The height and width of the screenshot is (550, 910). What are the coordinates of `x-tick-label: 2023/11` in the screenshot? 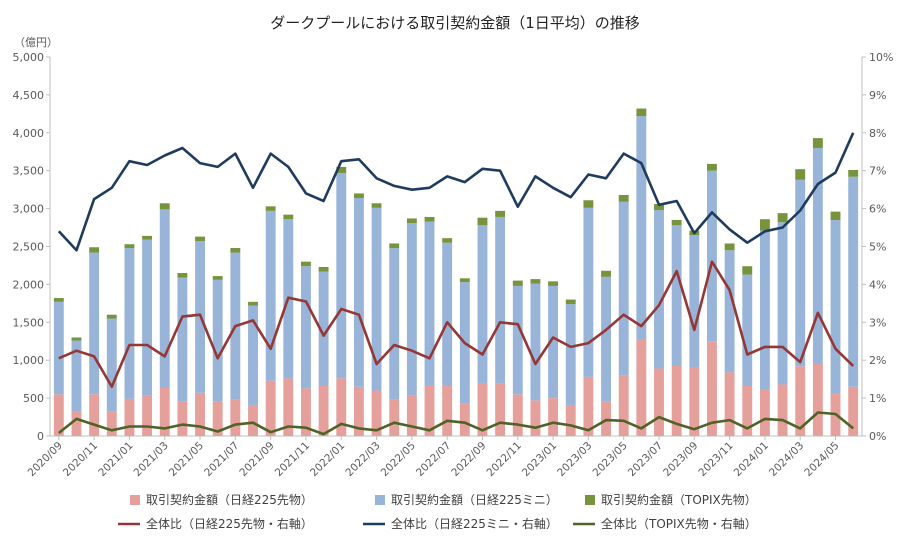 It's located at (715, 459).